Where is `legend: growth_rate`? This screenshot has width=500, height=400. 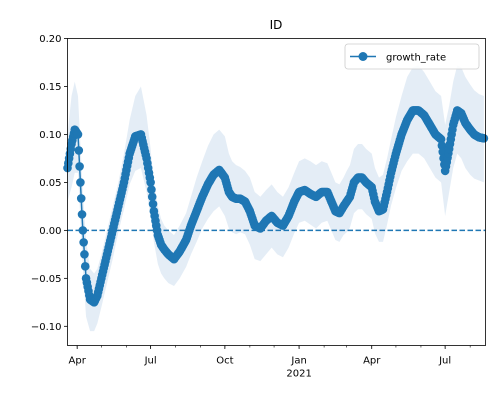
legend: growth_rate is located at coordinates (412, 56).